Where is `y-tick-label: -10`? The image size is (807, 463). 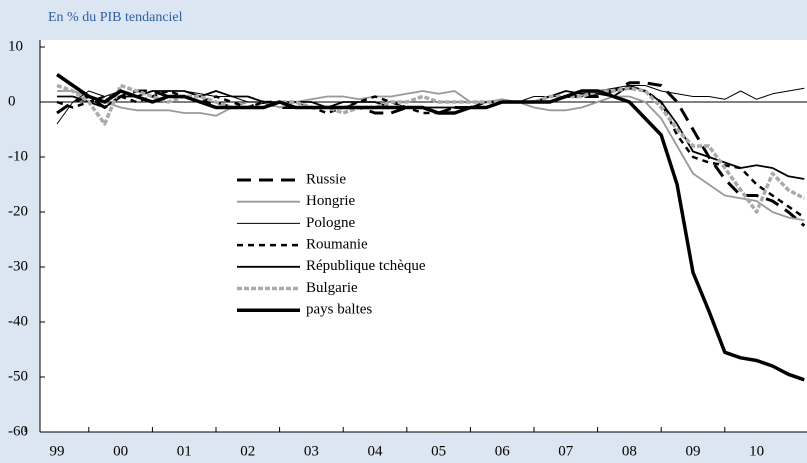
y-tick-label: -10 is located at coordinates (18, 156).